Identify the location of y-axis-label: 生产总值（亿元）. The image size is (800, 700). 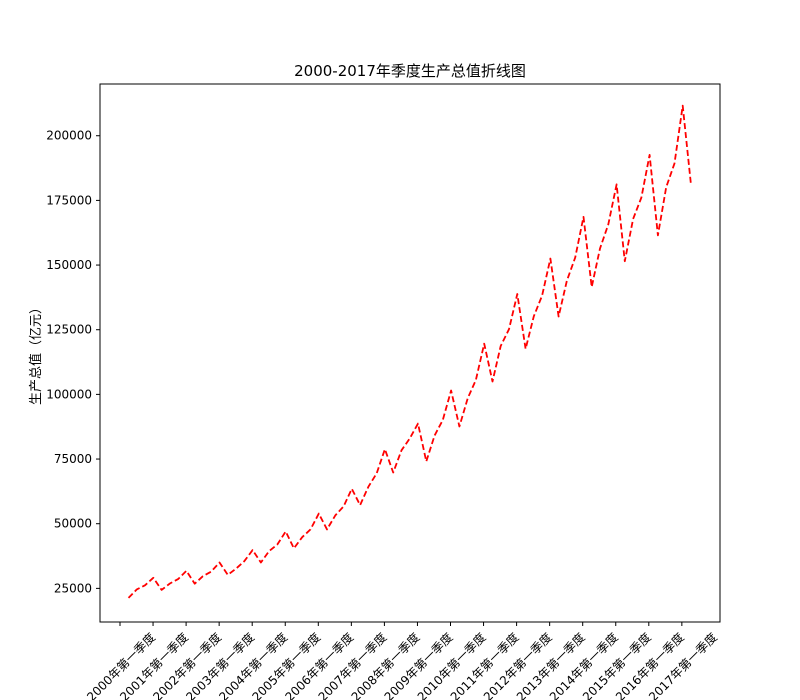
(36, 353).